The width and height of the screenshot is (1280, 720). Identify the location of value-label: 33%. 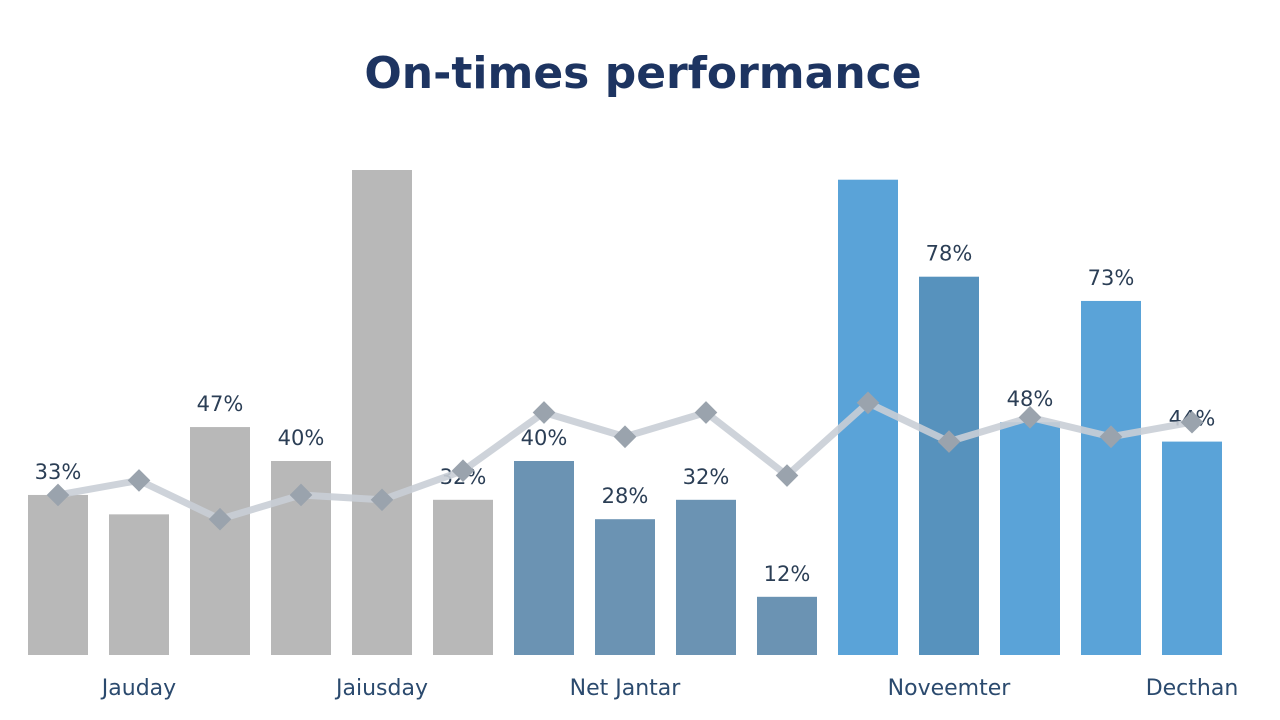
(58, 472).